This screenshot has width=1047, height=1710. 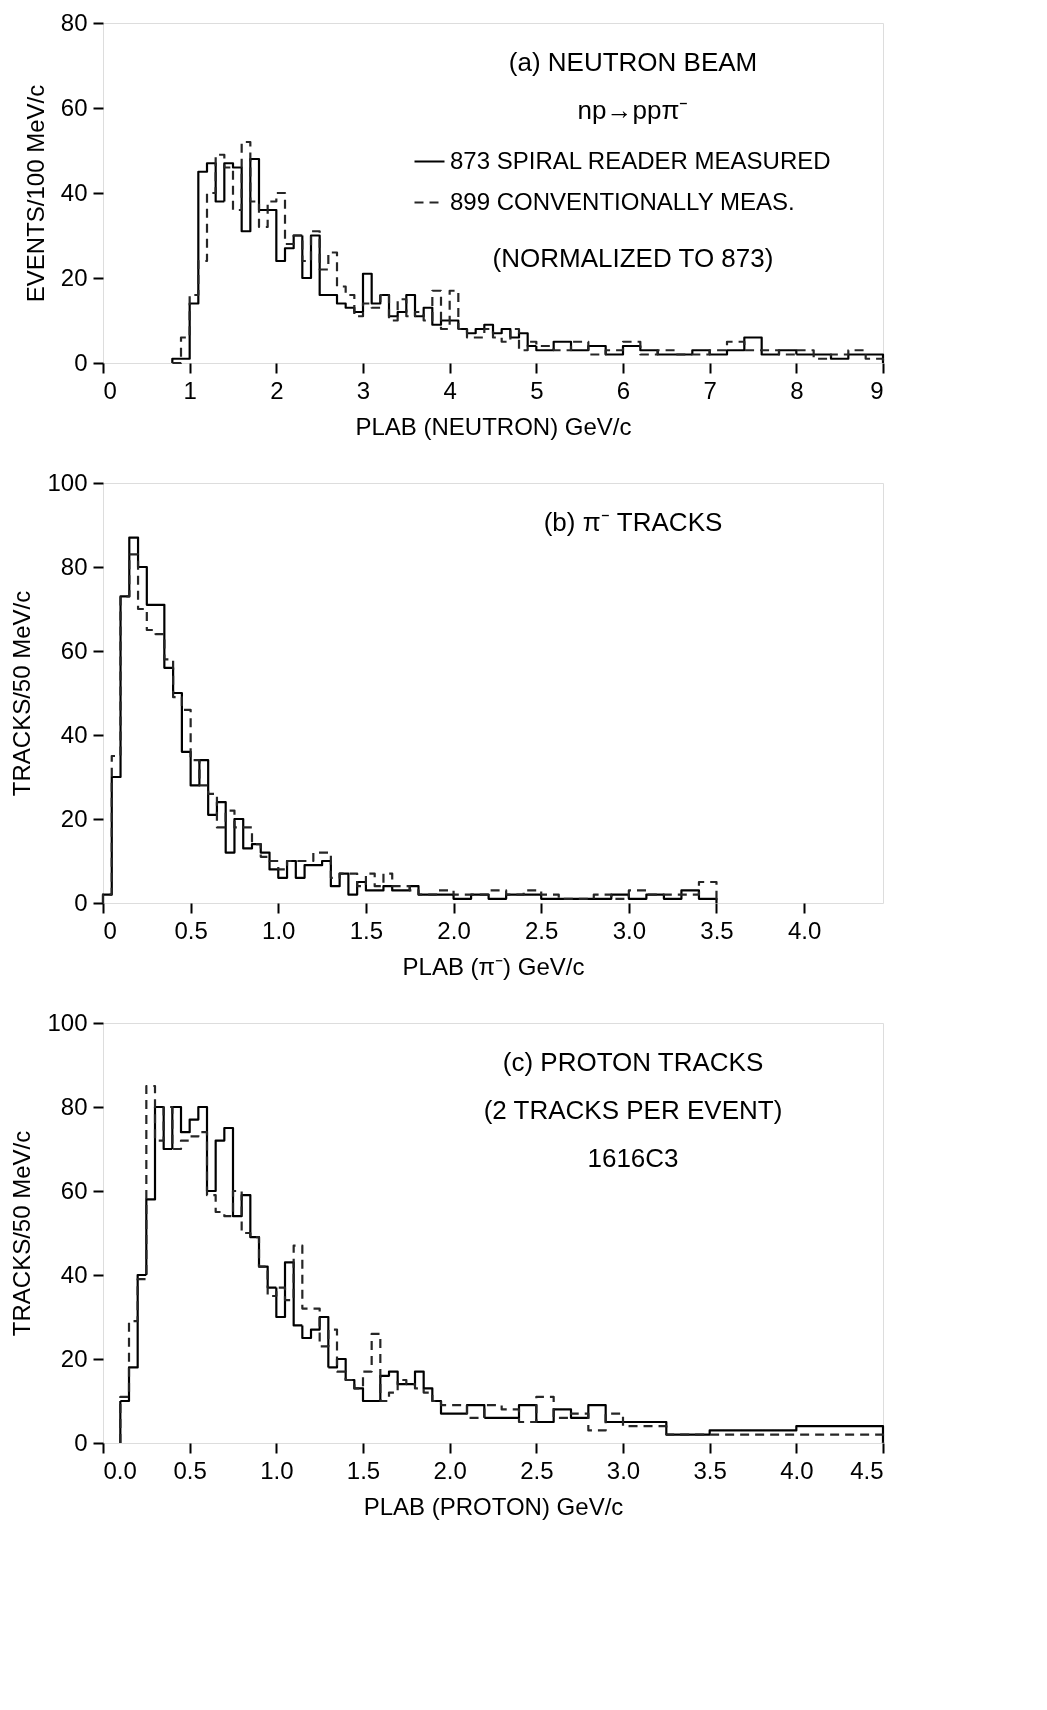 What do you see at coordinates (35, 193) in the screenshot?
I see `y-axis-title: EVENTS/100 MeV/c` at bounding box center [35, 193].